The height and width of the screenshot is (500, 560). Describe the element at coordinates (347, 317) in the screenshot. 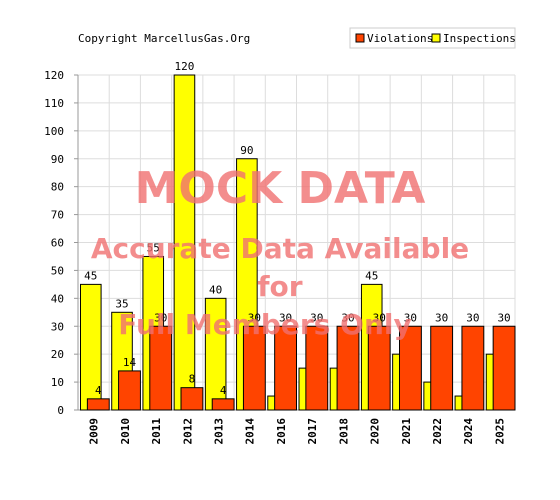

I see `data-label-violations-2018: 30` at that location.